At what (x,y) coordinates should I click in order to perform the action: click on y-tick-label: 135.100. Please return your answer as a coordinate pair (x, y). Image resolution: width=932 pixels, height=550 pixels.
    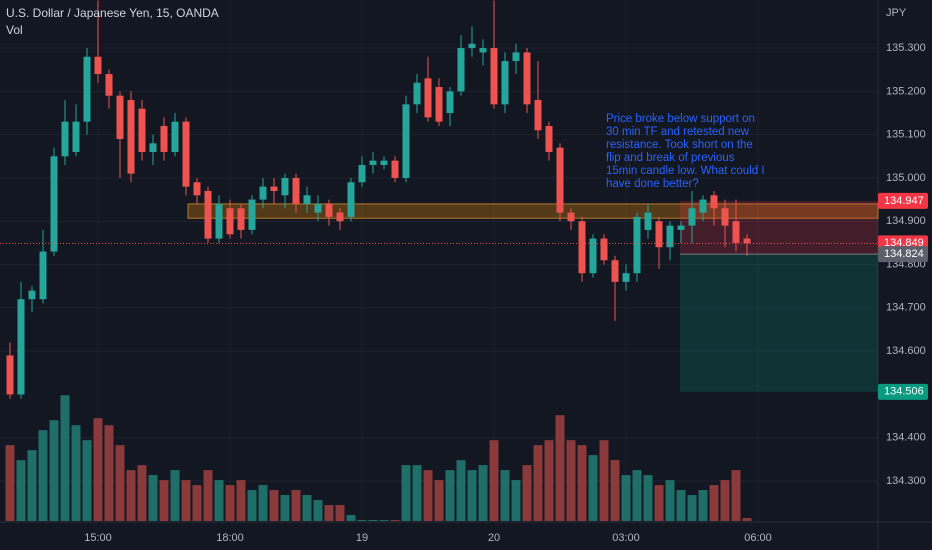
    Looking at the image, I should click on (906, 135).